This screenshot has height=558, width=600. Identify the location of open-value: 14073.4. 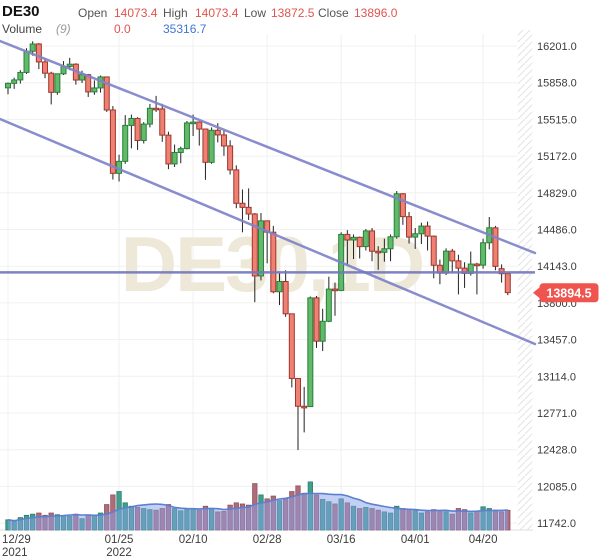
(136, 13).